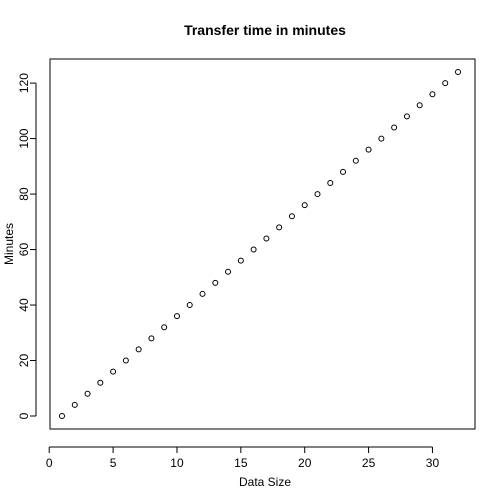 The height and width of the screenshot is (504, 504). I want to click on y-tick-label: 100, so click(24, 138).